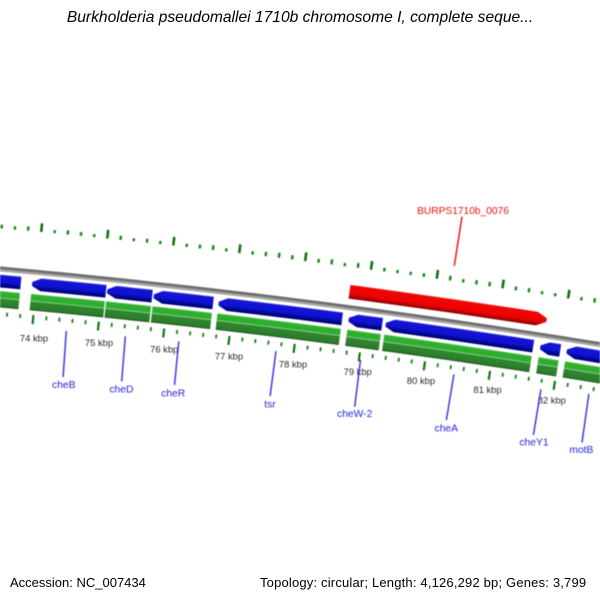 The image size is (600, 600). I want to click on svg-text: 81 kbp, so click(487, 389).